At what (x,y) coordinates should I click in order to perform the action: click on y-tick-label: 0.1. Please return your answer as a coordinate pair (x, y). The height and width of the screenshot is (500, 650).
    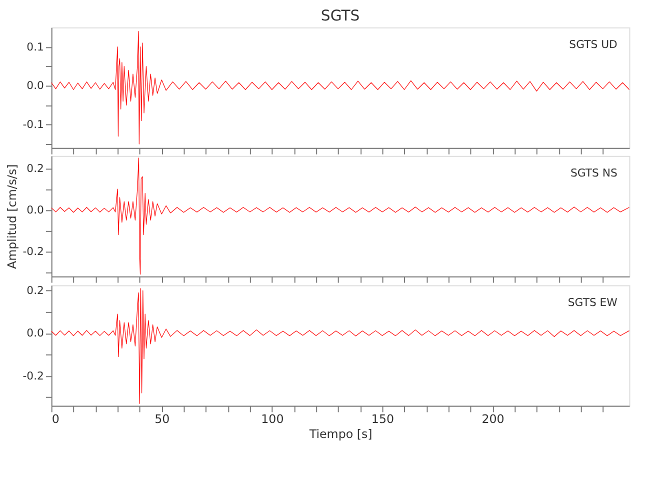
    Looking at the image, I should click on (35, 47).